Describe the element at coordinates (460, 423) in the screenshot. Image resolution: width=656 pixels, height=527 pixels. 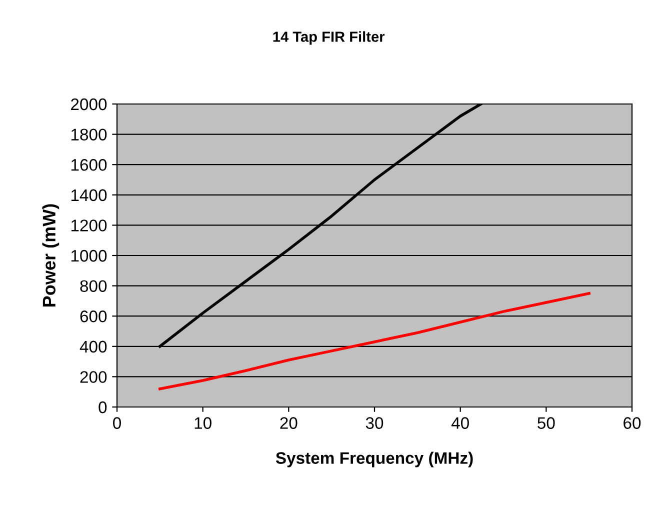
I see `x-tick-label: 40` at that location.